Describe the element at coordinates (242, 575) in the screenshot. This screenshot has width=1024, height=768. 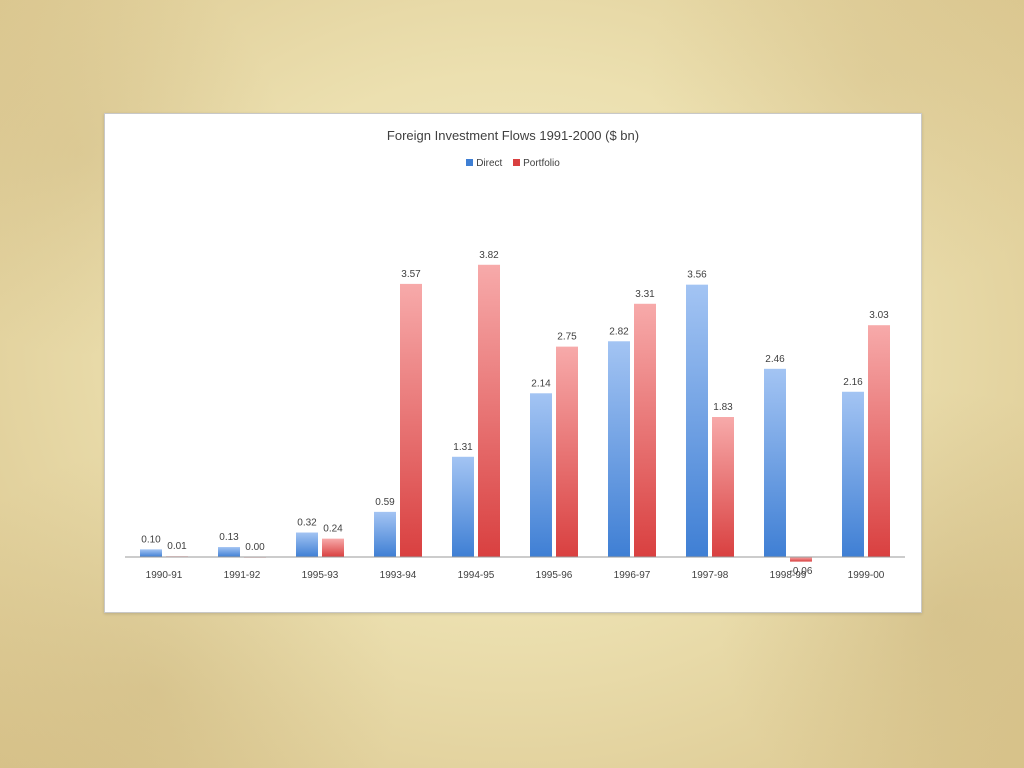
I see `x-tick-label-1991-92: 1991-92` at that location.